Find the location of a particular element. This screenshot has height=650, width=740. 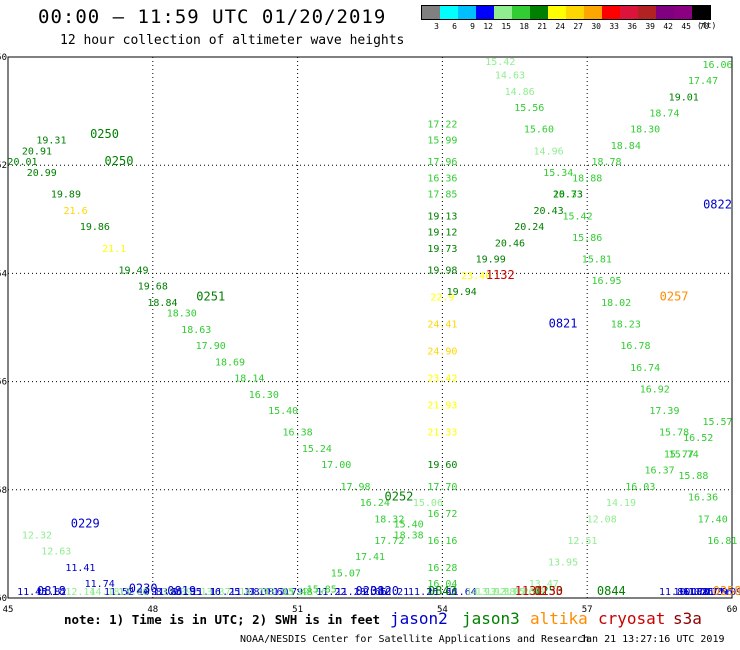

data-point-label: 14.18 is located at coordinates (104, 592).